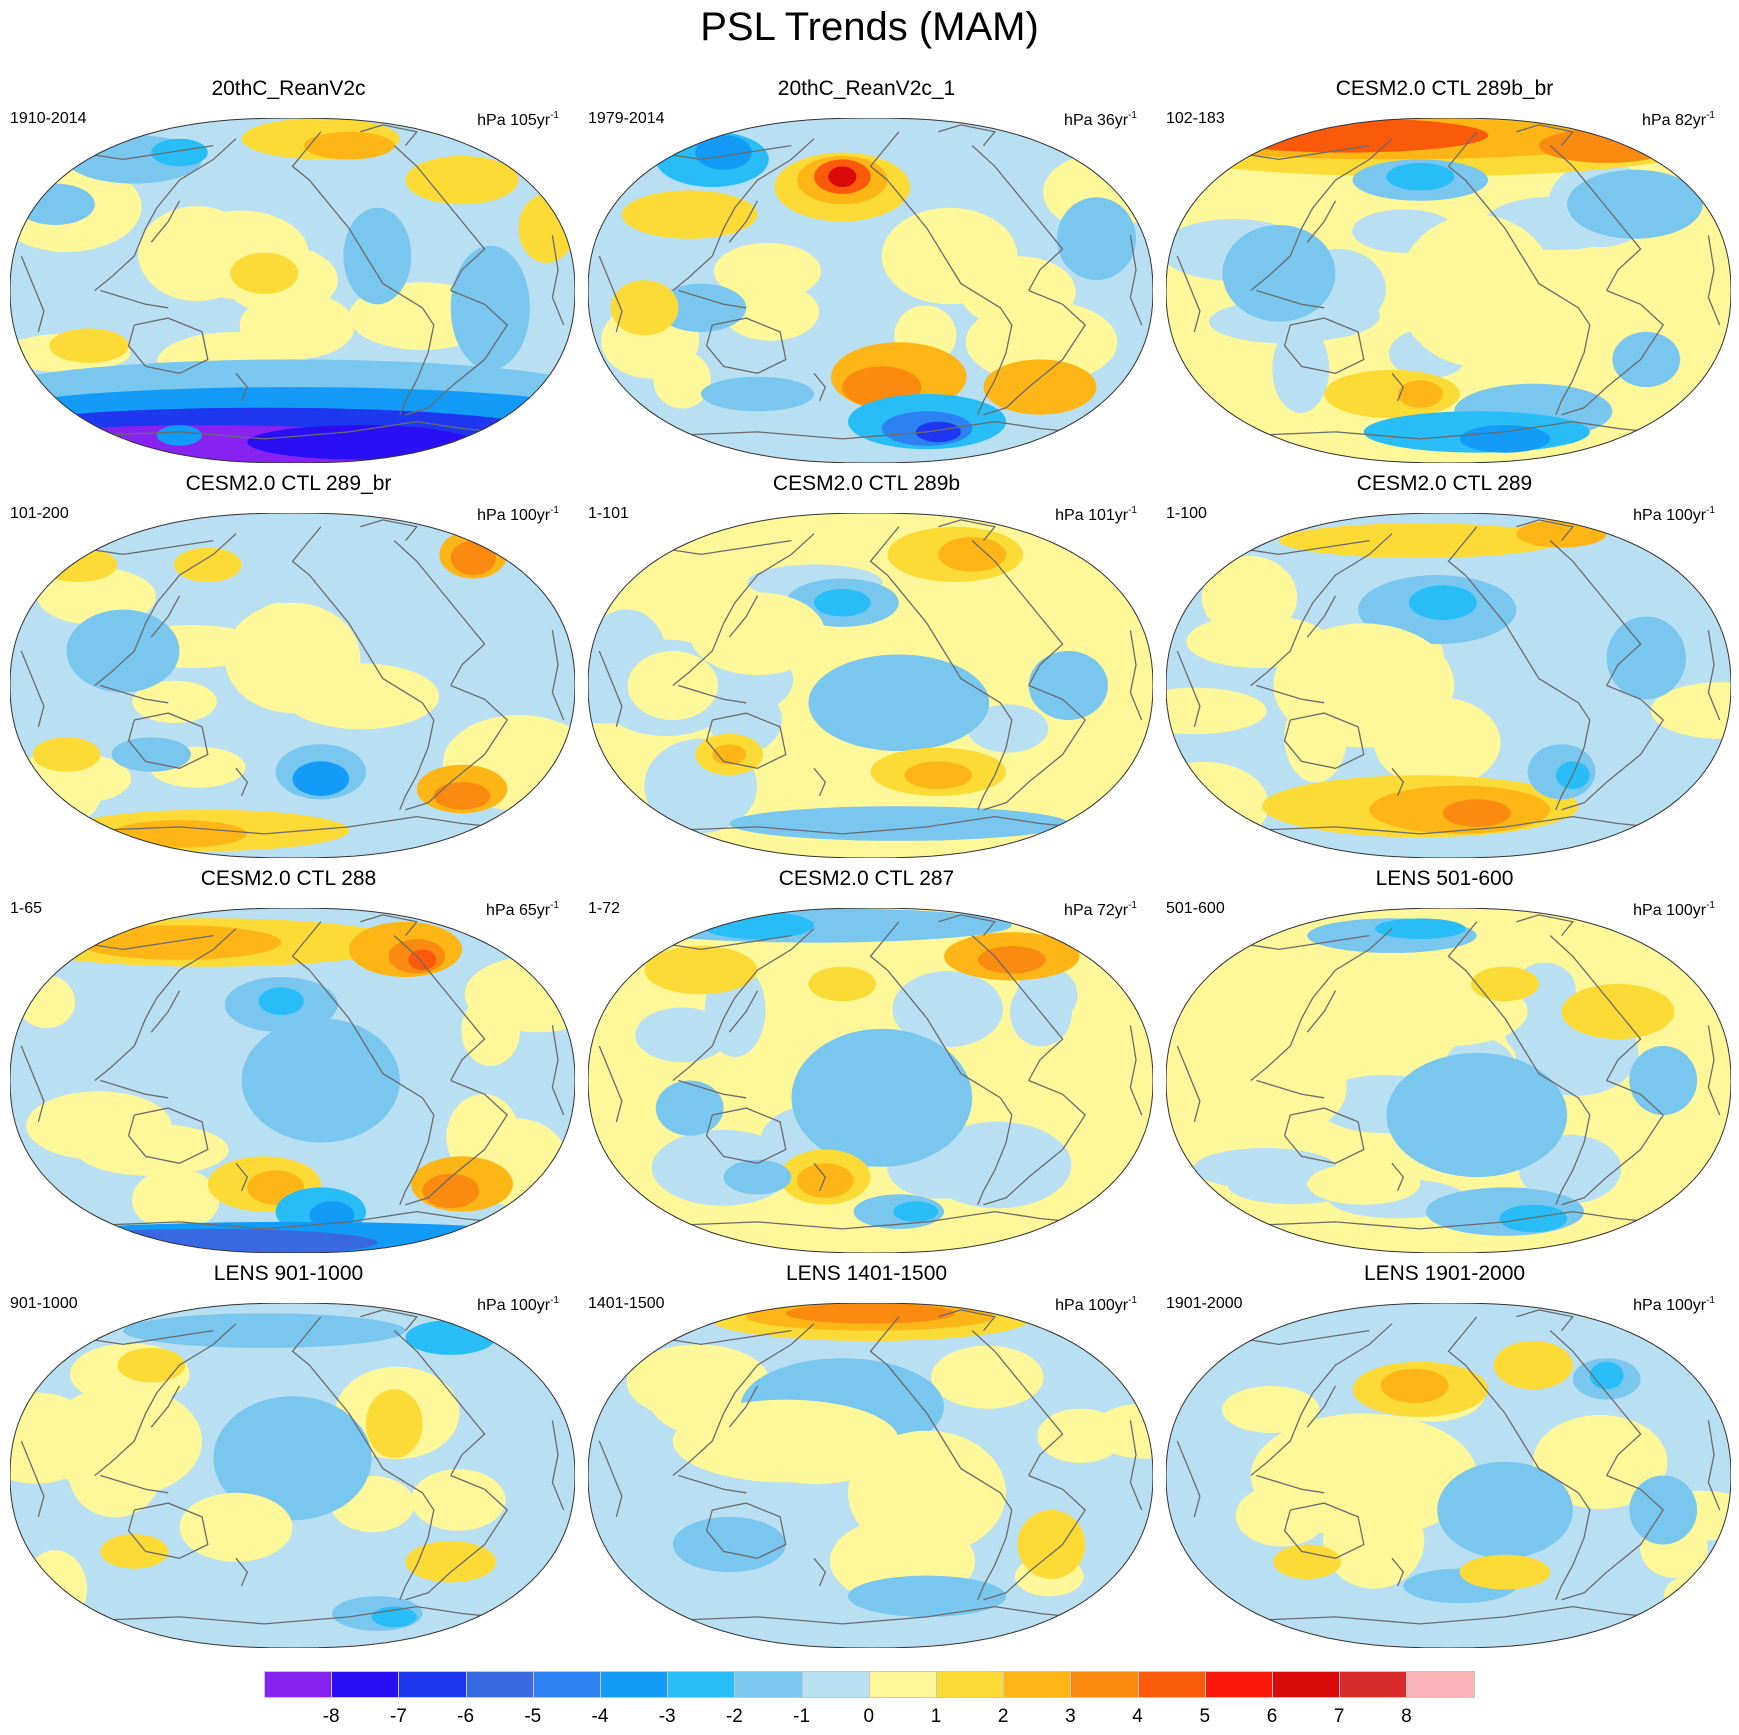 Image resolution: width=1739 pixels, height=1735 pixels. I want to click on panel-period: 102-183, so click(1195, 118).